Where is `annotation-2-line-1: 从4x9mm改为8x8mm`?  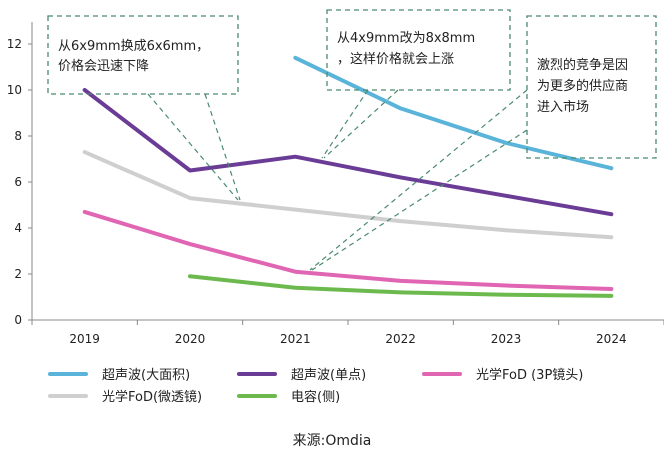
annotation-2-line-1: 从4x9mm改为8x8mm is located at coordinates (406, 38).